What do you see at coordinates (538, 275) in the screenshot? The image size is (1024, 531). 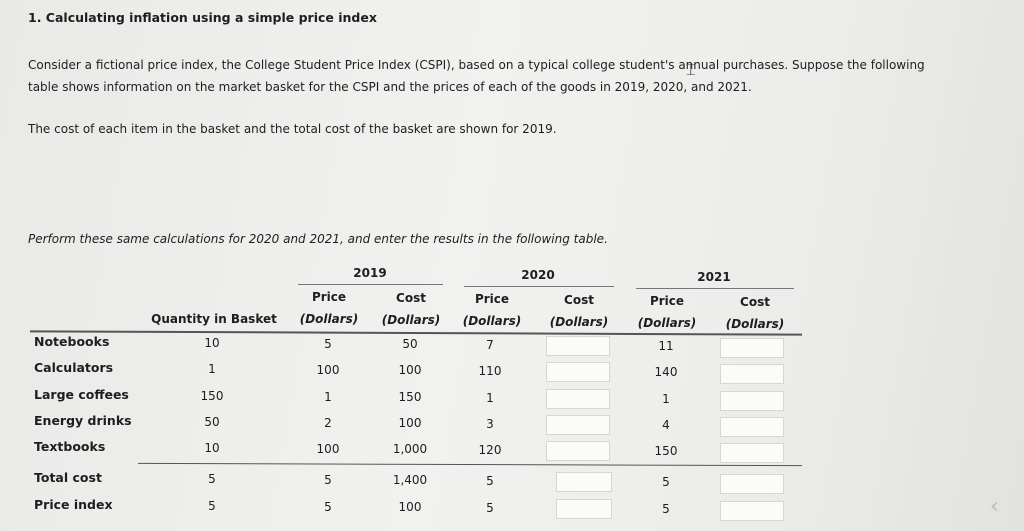 I see `year-header-2020: 2020` at bounding box center [538, 275].